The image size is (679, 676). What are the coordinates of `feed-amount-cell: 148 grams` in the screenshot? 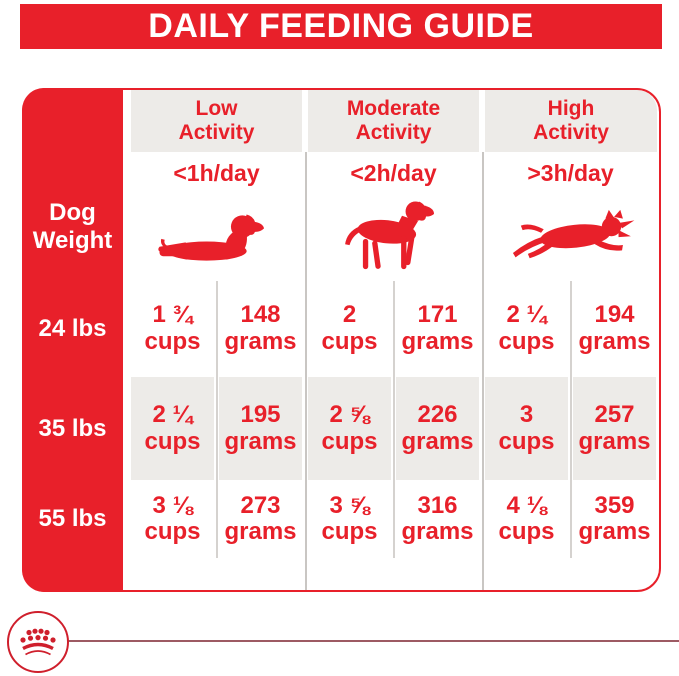 It's located at (260, 328).